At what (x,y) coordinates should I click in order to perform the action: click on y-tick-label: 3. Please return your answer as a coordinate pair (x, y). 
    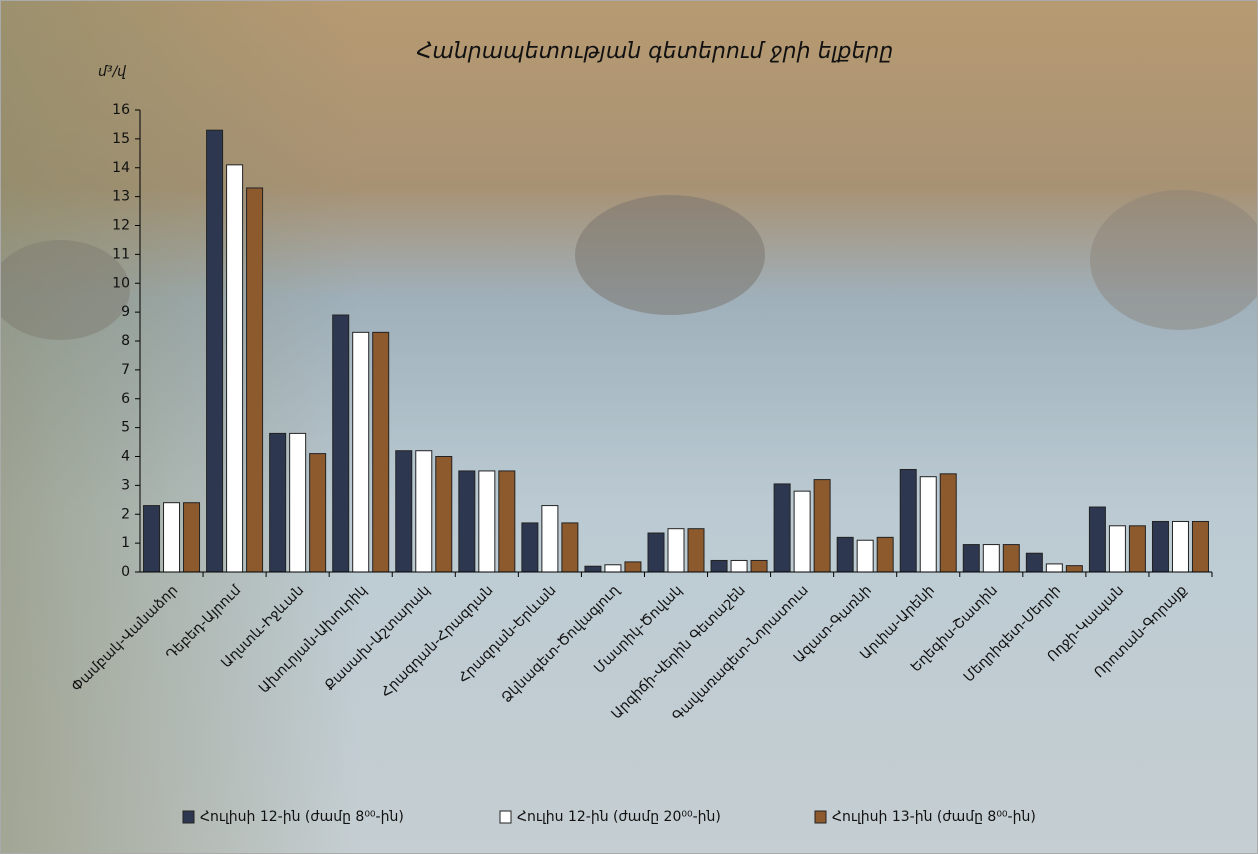
    Looking at the image, I should click on (125, 485).